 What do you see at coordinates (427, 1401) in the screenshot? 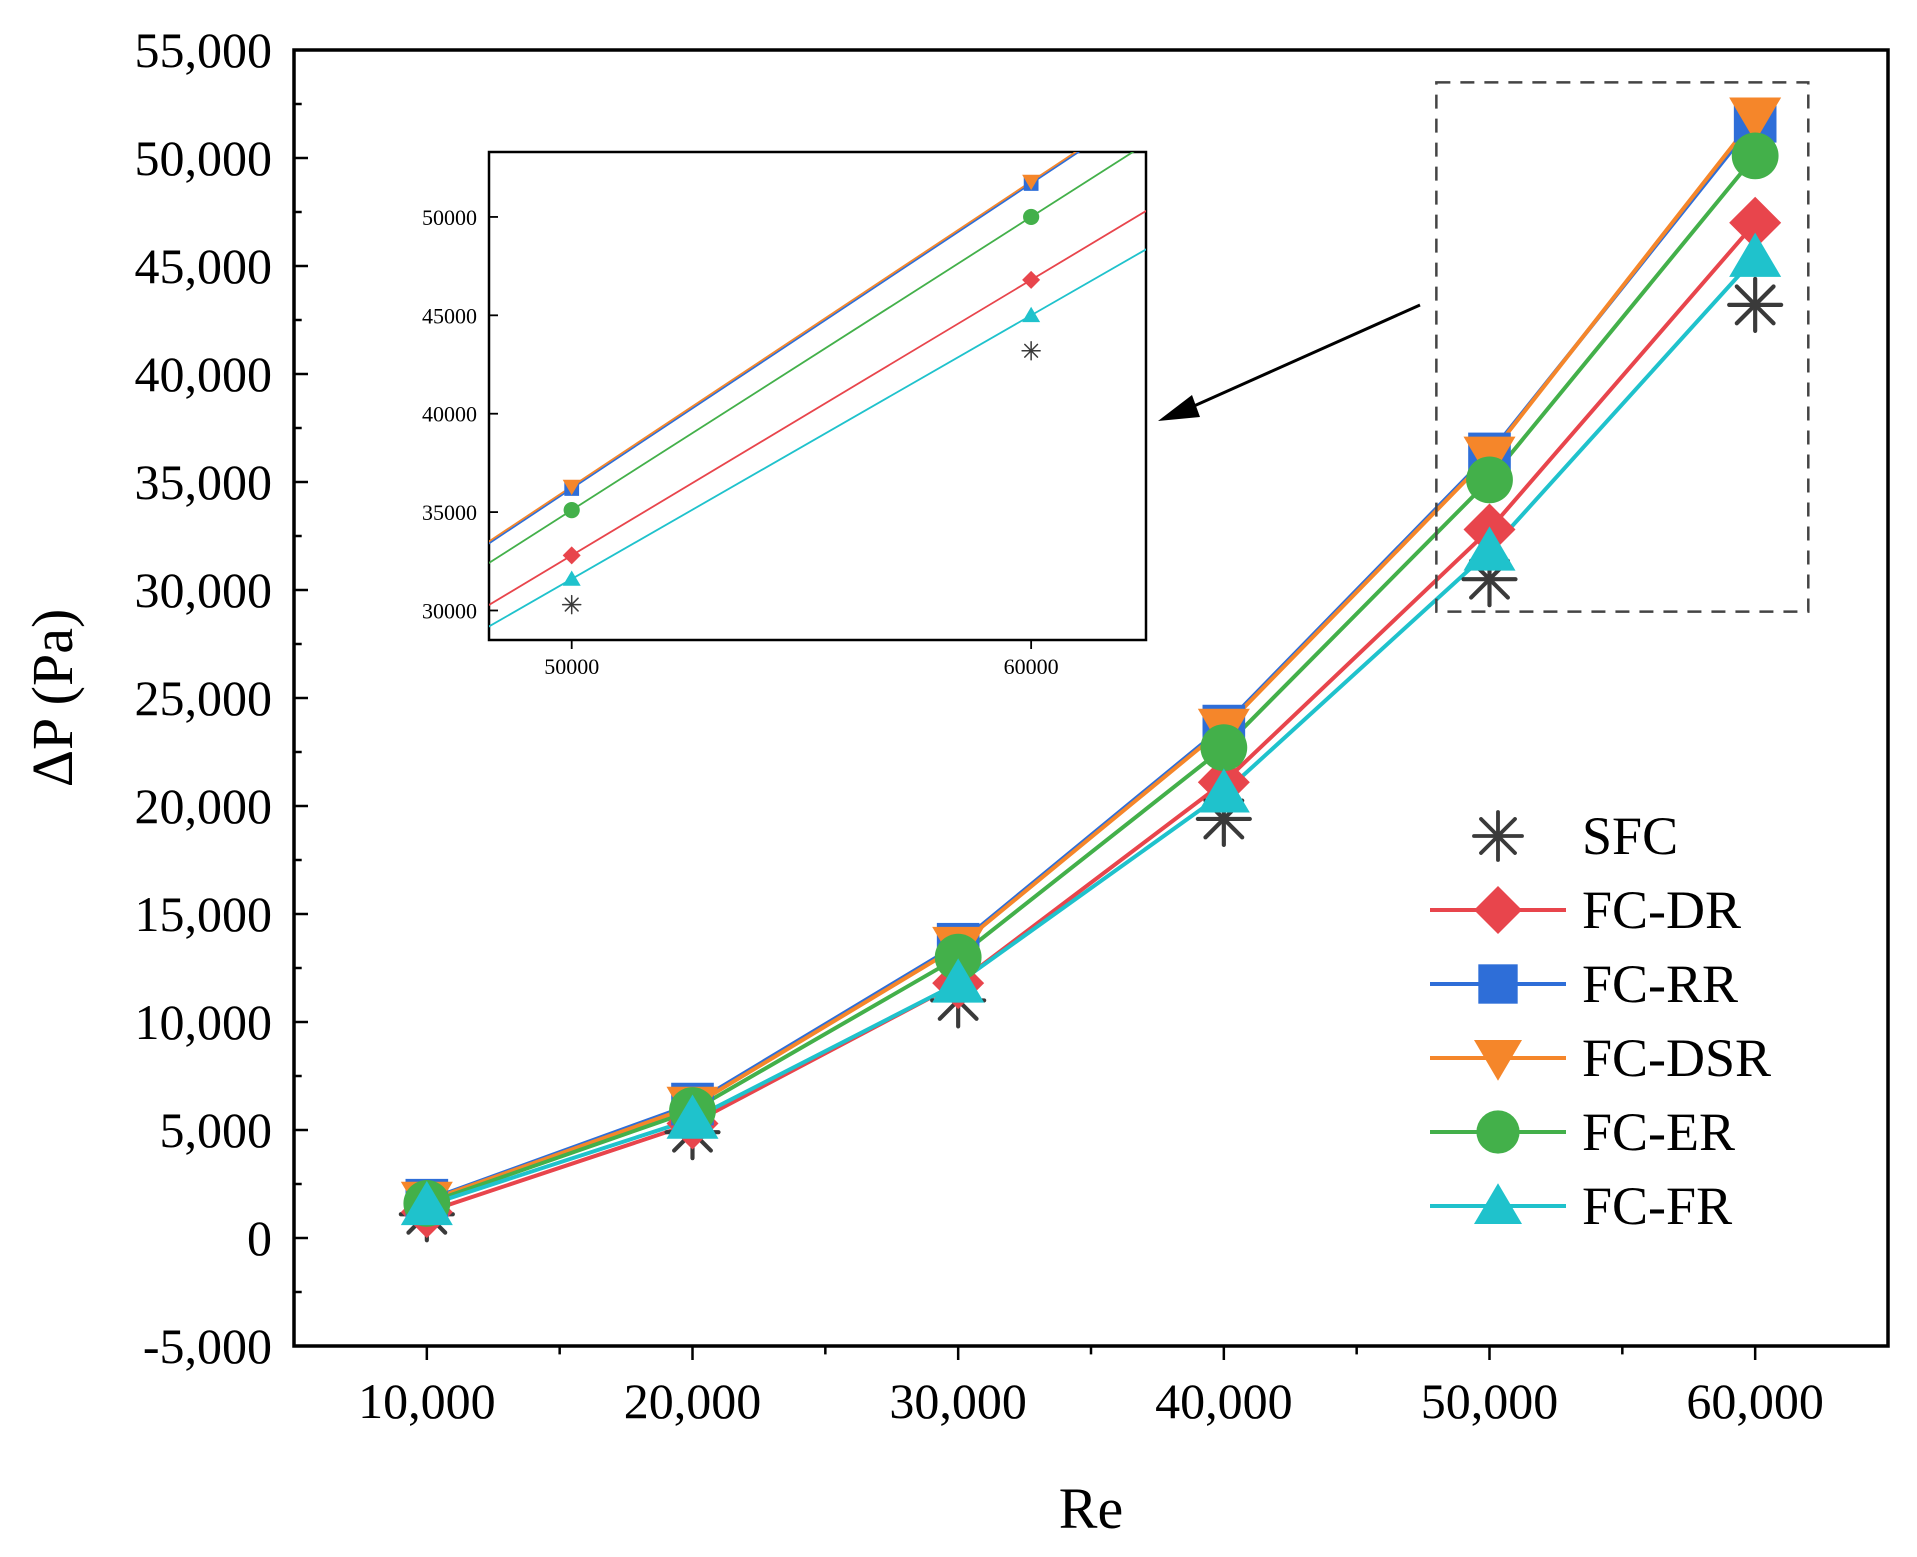
I see `main-x-tick-label: 10,000` at bounding box center [427, 1401].